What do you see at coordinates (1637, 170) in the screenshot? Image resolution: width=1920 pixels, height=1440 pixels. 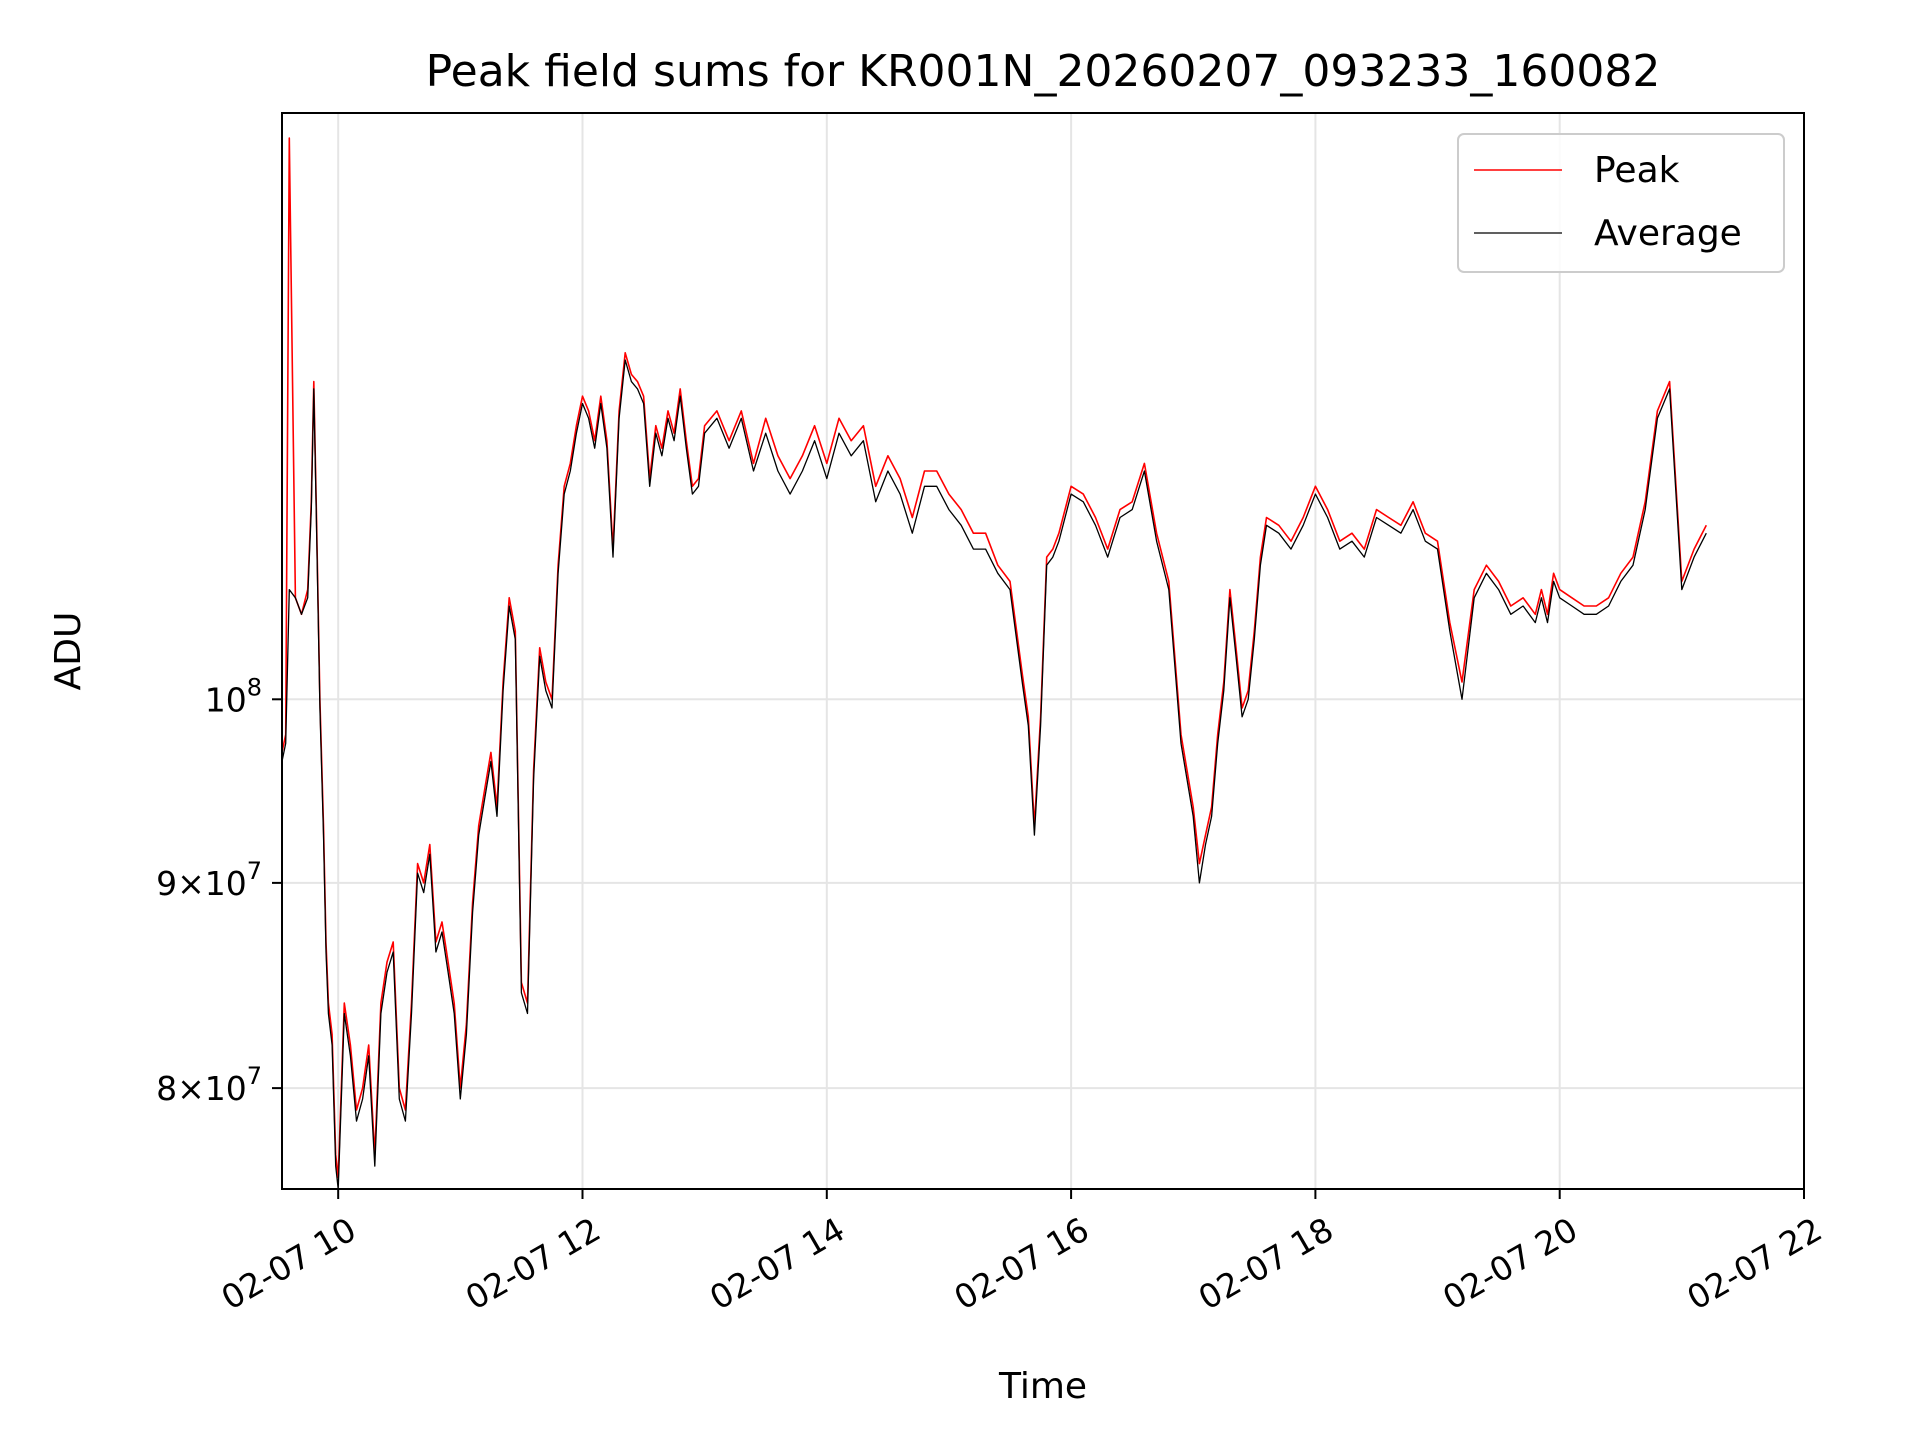 I see `legend-peak-label: Peak` at bounding box center [1637, 170].